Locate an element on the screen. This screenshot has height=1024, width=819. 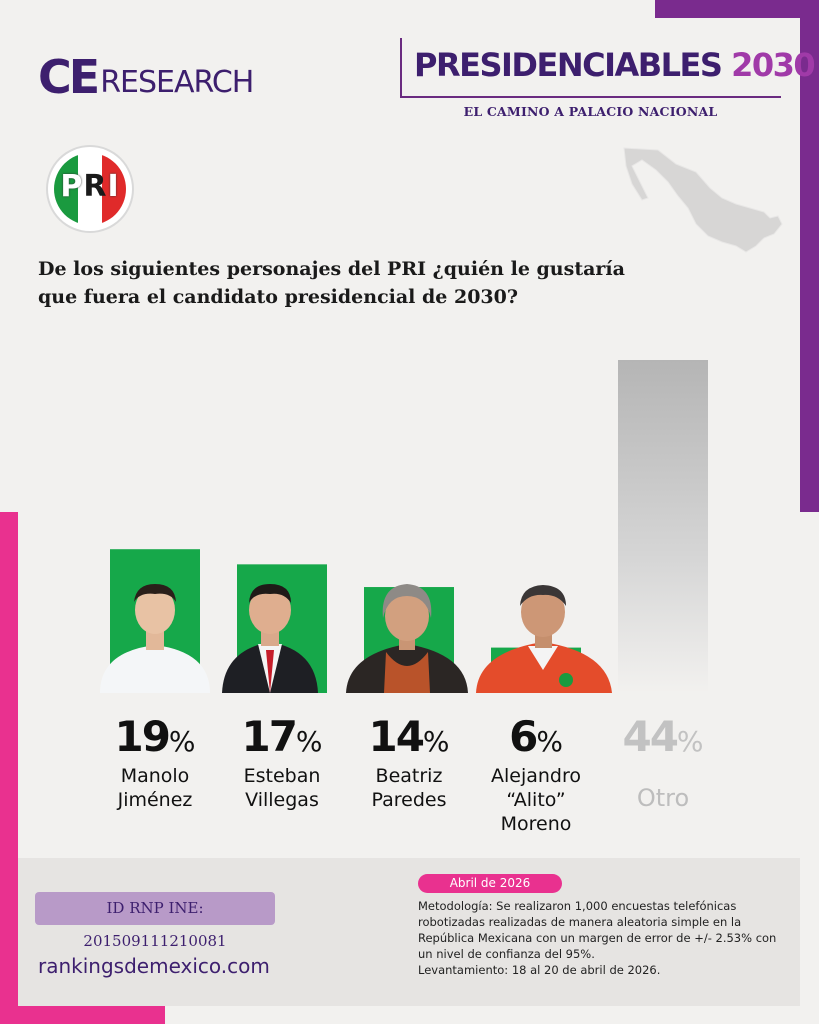
portrait-manolo-jimenez is located at coordinates (155, 638).